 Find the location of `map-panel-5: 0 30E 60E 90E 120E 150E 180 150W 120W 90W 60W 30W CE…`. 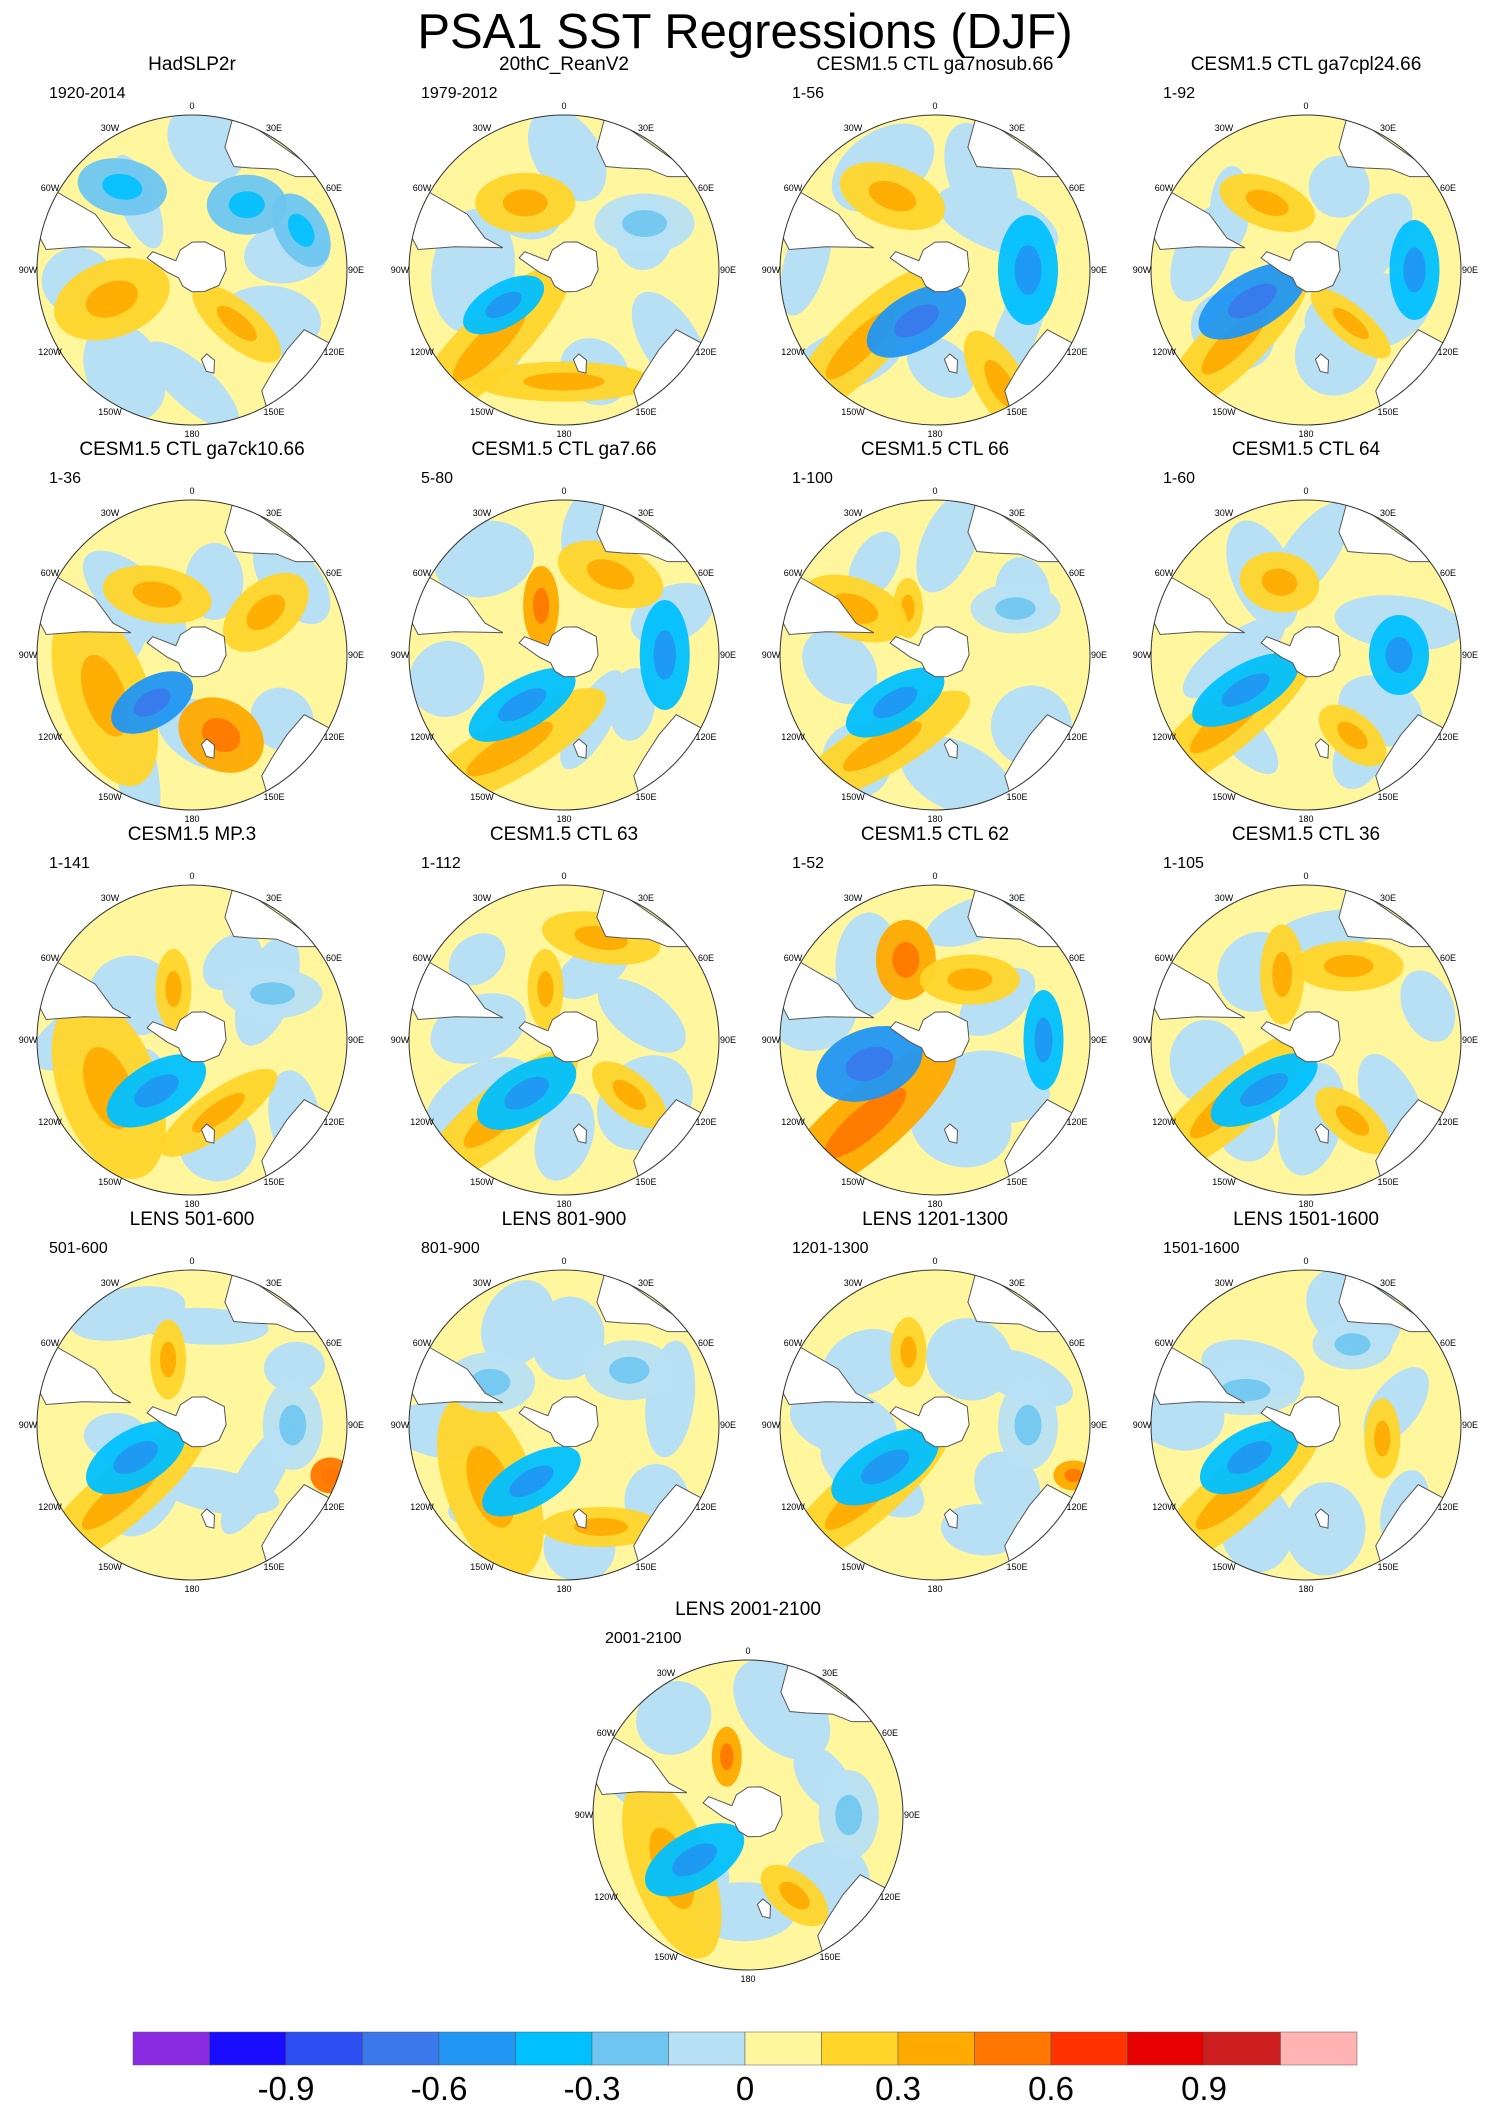

map-panel-5: 0 30E 60E 90E 120E 150E 180 150W 120W 90W 60W 30W CE… is located at coordinates (191, 631).